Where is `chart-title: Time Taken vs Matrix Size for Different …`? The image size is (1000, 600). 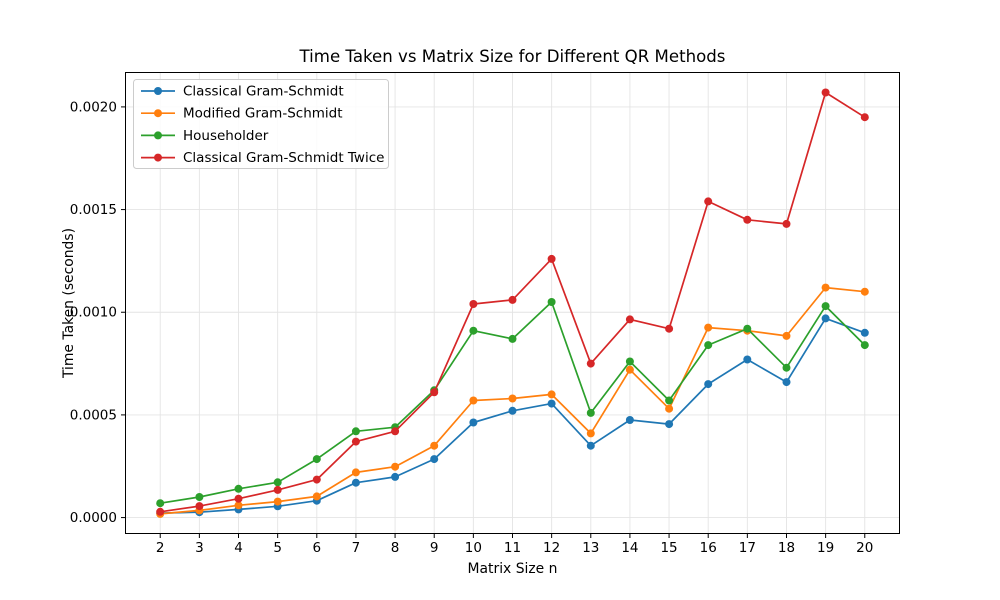 chart-title: Time Taken vs Matrix Size for Different … is located at coordinates (512, 56).